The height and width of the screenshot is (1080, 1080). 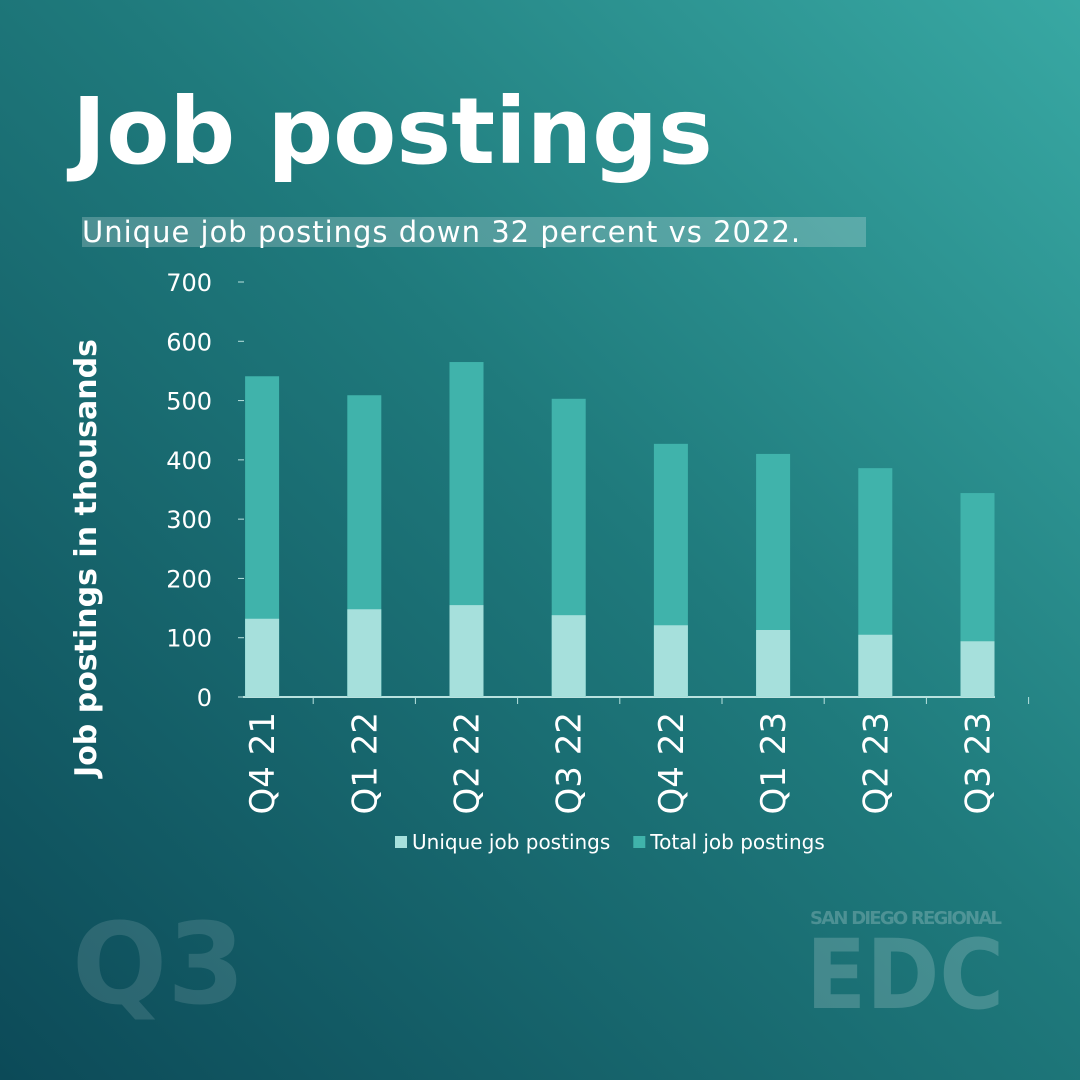 What do you see at coordinates (189, 283) in the screenshot?
I see `y-tick-label: 700` at bounding box center [189, 283].